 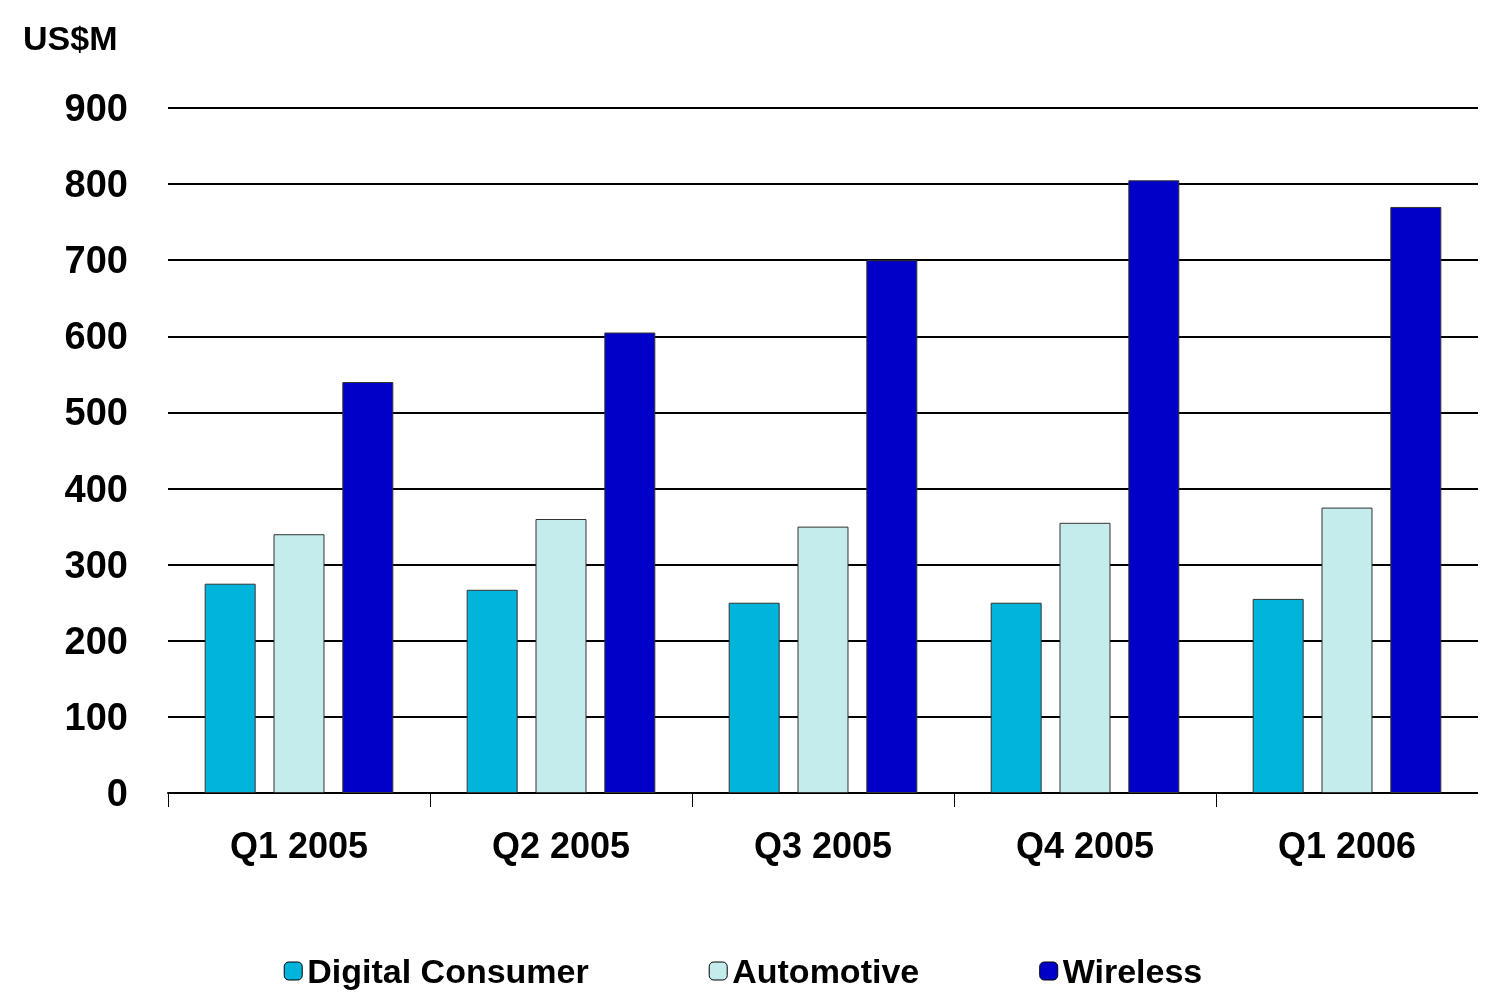 I want to click on y-tick-label: 300, so click(x=96, y=564).